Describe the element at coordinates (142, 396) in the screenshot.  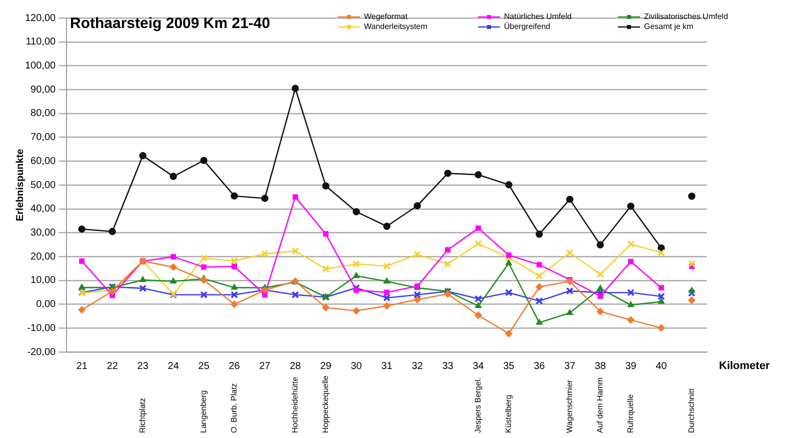
I see `category-label: 23 Richtplatz` at that location.